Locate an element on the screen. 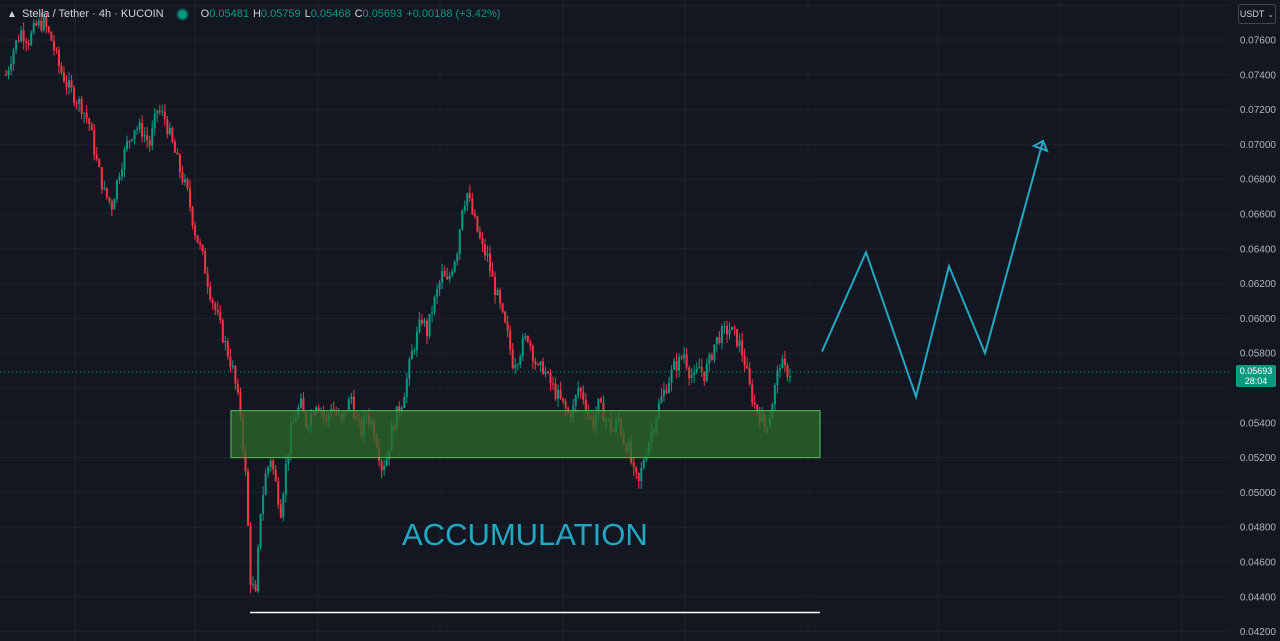 The image size is (1280, 641). price-tick-label: 0.05400 is located at coordinates (1258, 423).